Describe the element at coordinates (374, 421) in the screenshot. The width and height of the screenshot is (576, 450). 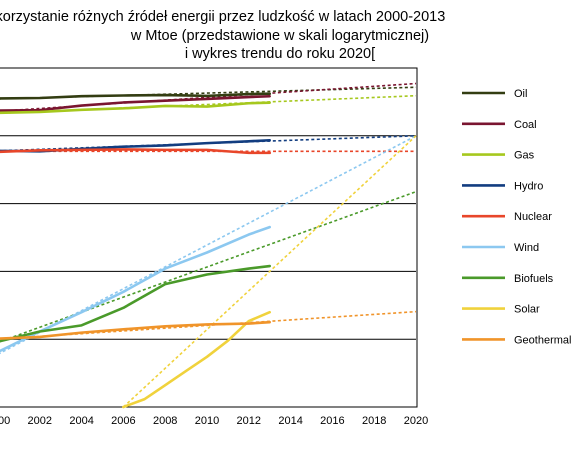
I see `x-tick-label-2018: 2018` at that location.